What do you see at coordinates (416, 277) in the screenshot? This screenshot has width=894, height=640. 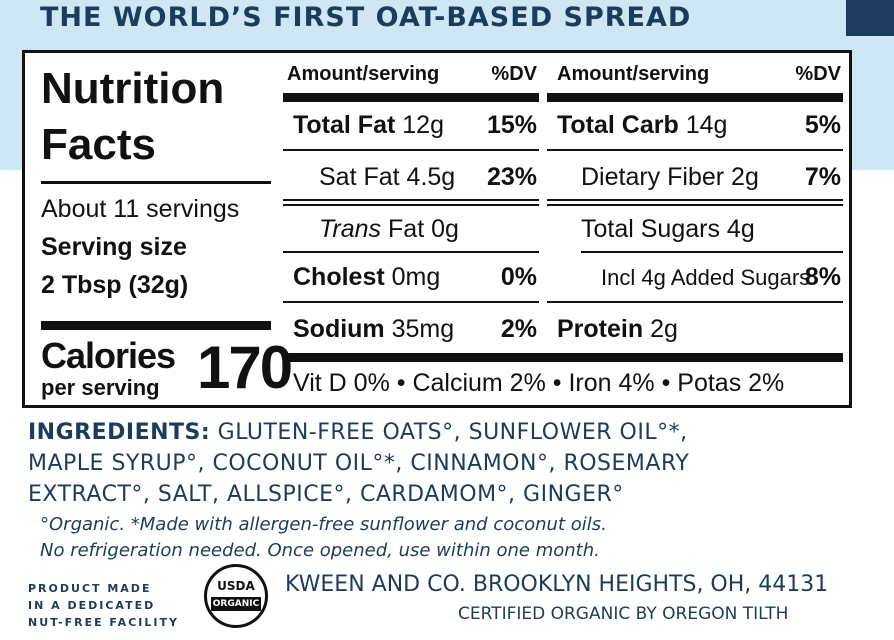 I see `cholest-amount: 0mg` at bounding box center [416, 277].